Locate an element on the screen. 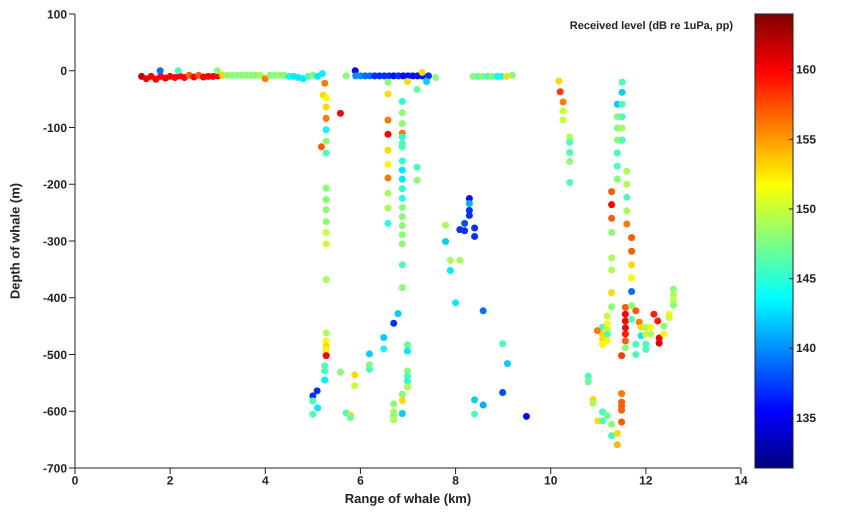 Image resolution: width=842 pixels, height=516 pixels. color-bar-title: Received level (dB re 1uPa, pp) is located at coordinates (650, 26).